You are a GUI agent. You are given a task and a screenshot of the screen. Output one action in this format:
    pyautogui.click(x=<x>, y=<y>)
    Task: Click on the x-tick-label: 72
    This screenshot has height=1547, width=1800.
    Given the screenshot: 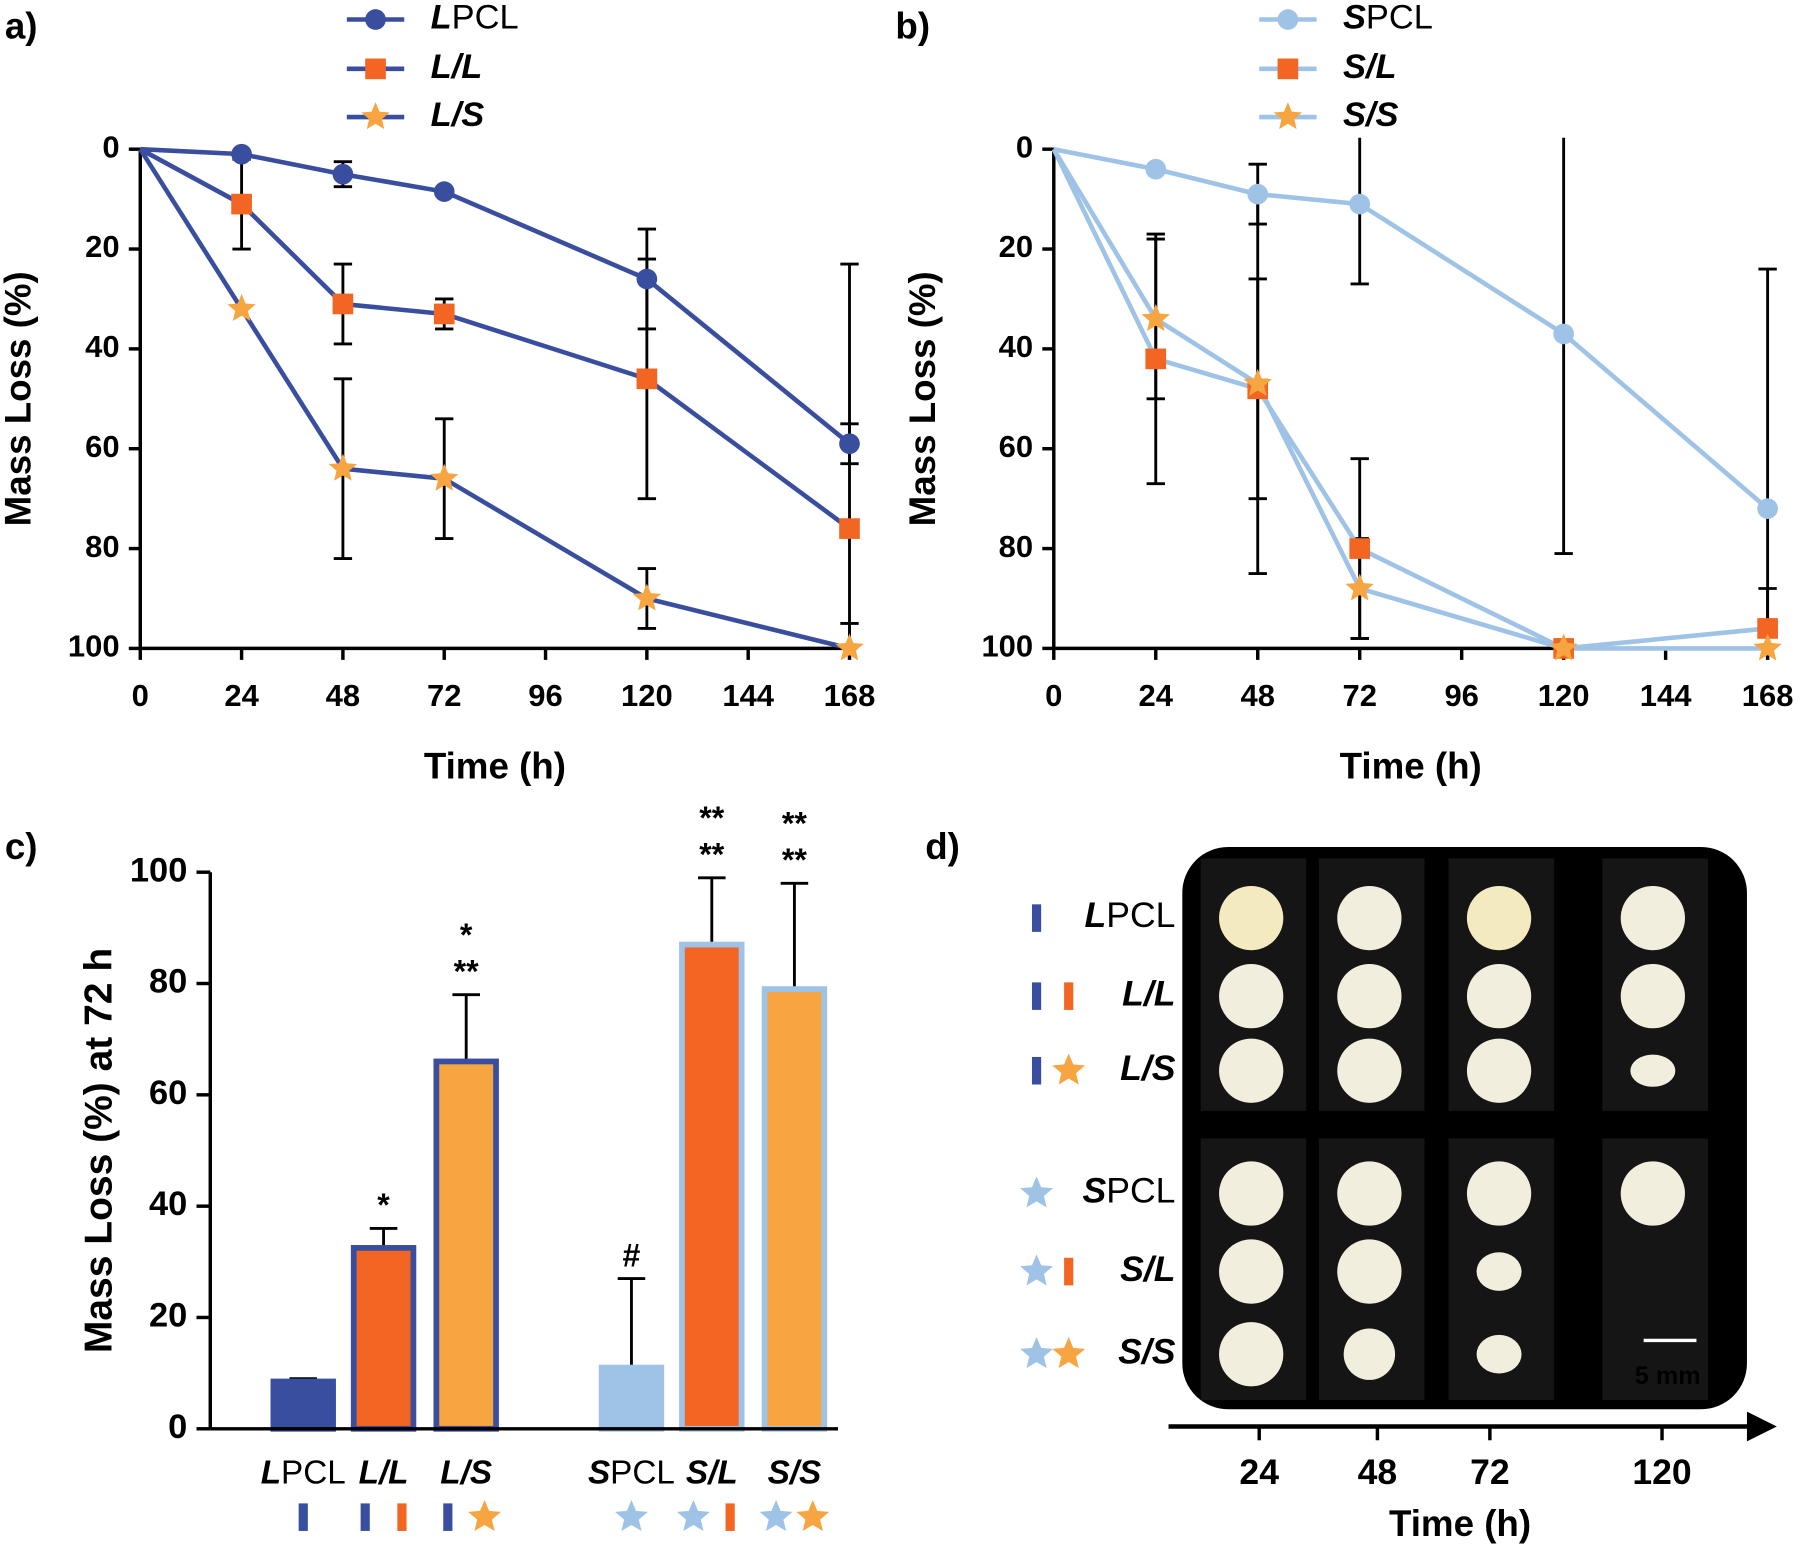 What is the action you would take?
    pyautogui.click(x=444, y=695)
    